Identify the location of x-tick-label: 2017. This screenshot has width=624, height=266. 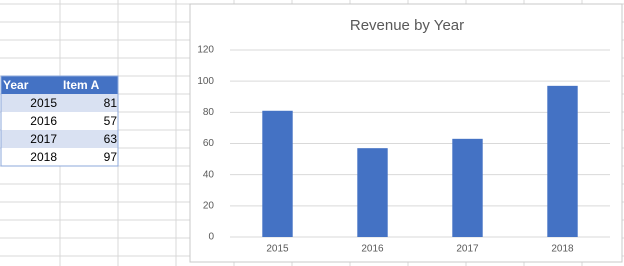
(467, 249).